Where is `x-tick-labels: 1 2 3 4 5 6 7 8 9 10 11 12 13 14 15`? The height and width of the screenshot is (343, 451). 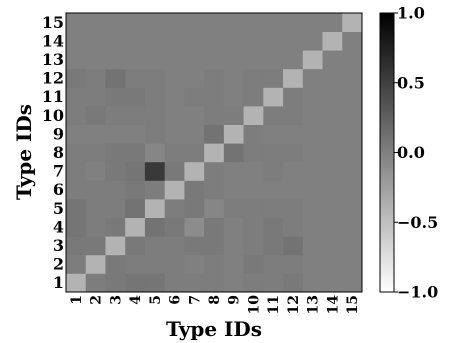
x-tick-labels: 1 2 3 4 5 6 7 8 9 10 11 12 13 14 15 is located at coordinates (215, 305).